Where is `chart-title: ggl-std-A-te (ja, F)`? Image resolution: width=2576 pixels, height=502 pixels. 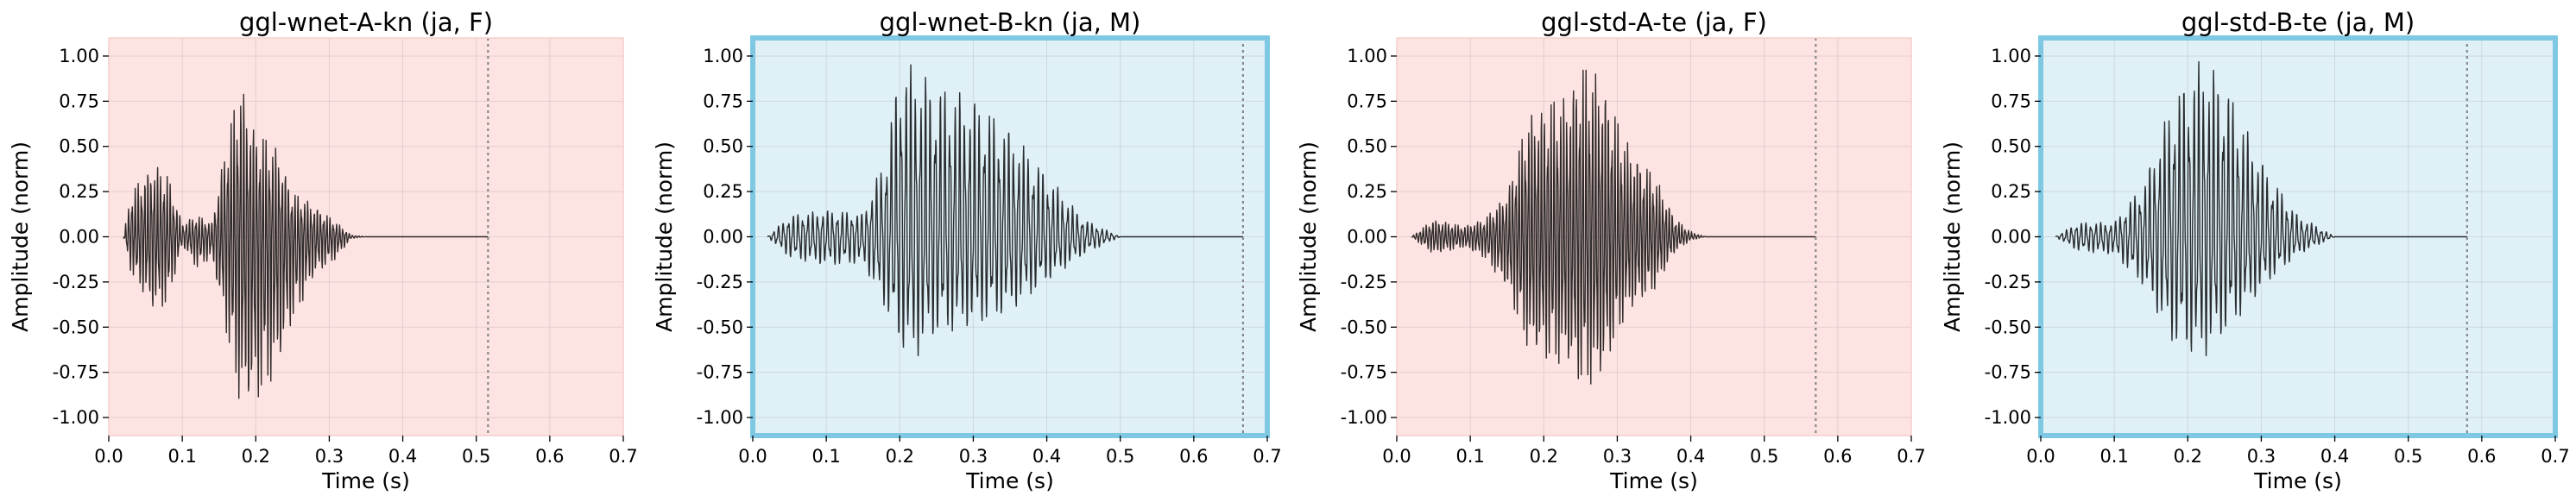 chart-title: ggl-std-A-te (ja, F) is located at coordinates (1654, 22).